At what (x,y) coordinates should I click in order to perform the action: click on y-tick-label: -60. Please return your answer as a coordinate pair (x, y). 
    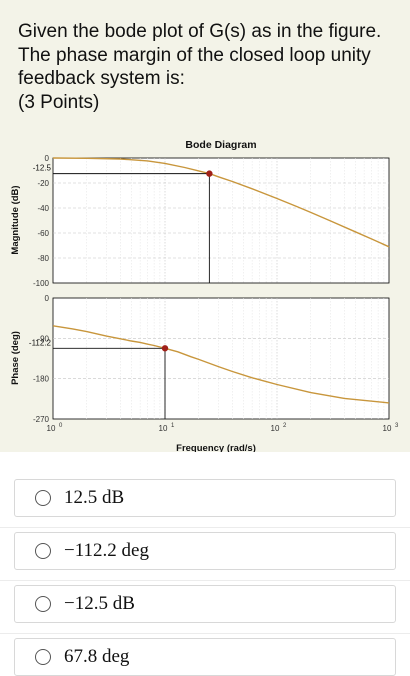
    Looking at the image, I should click on (43, 233).